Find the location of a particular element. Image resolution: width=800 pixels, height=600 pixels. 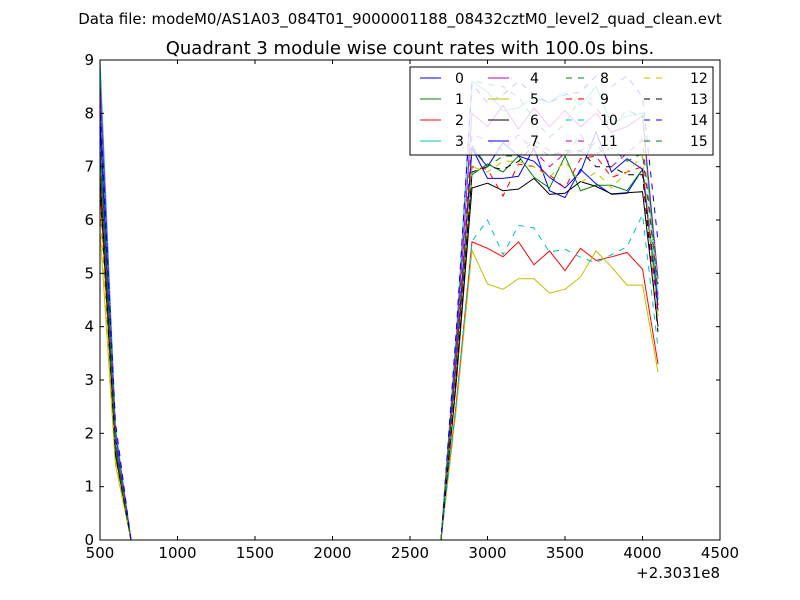

y-tick-label: 9 is located at coordinates (89, 60).